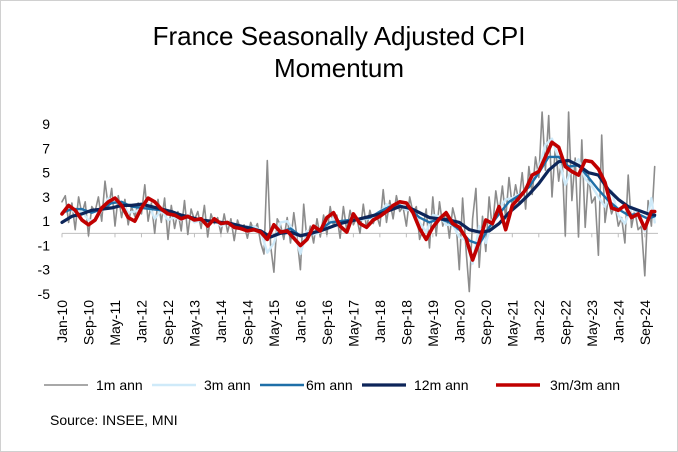  I want to click on legend-label: 3m ann, so click(227, 385).